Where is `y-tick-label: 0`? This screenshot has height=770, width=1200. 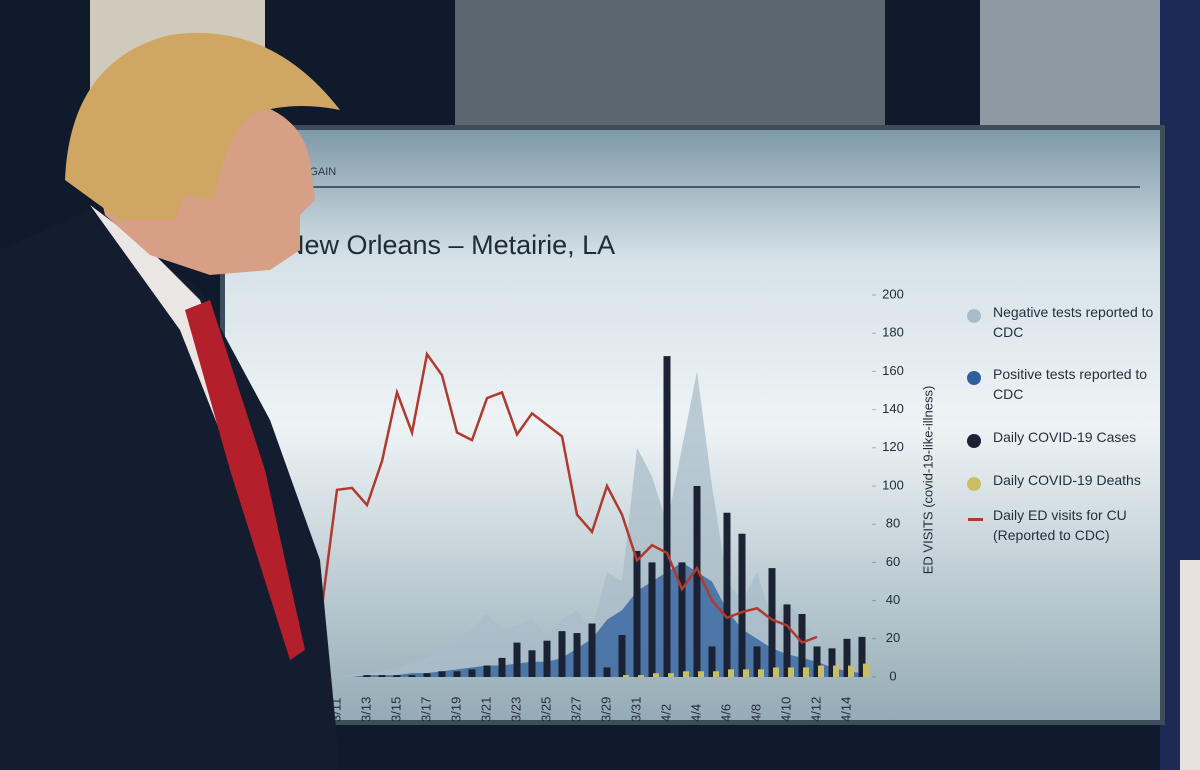
y-tick-label: 0 is located at coordinates (892, 675).